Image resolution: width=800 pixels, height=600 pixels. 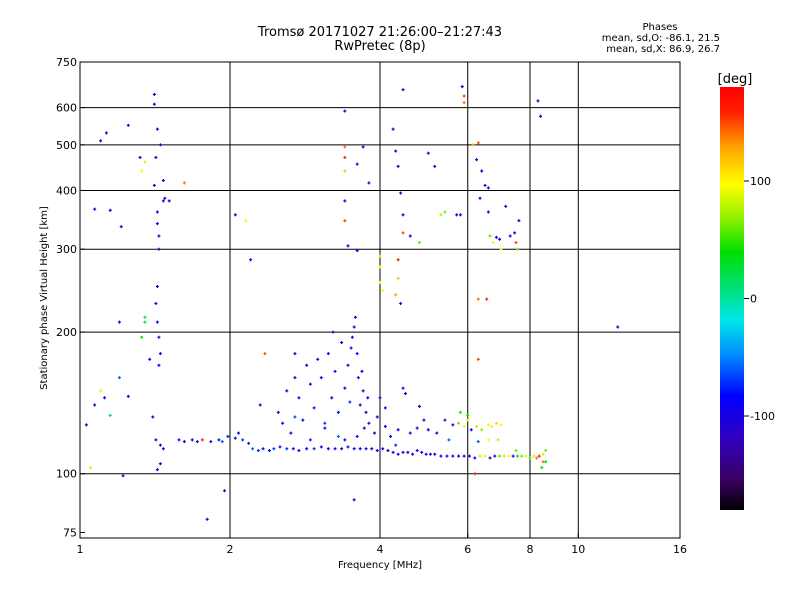 What do you see at coordinates (759, 299) in the screenshot?
I see `colorbar-ticks: 100 0 -100` at bounding box center [759, 299].